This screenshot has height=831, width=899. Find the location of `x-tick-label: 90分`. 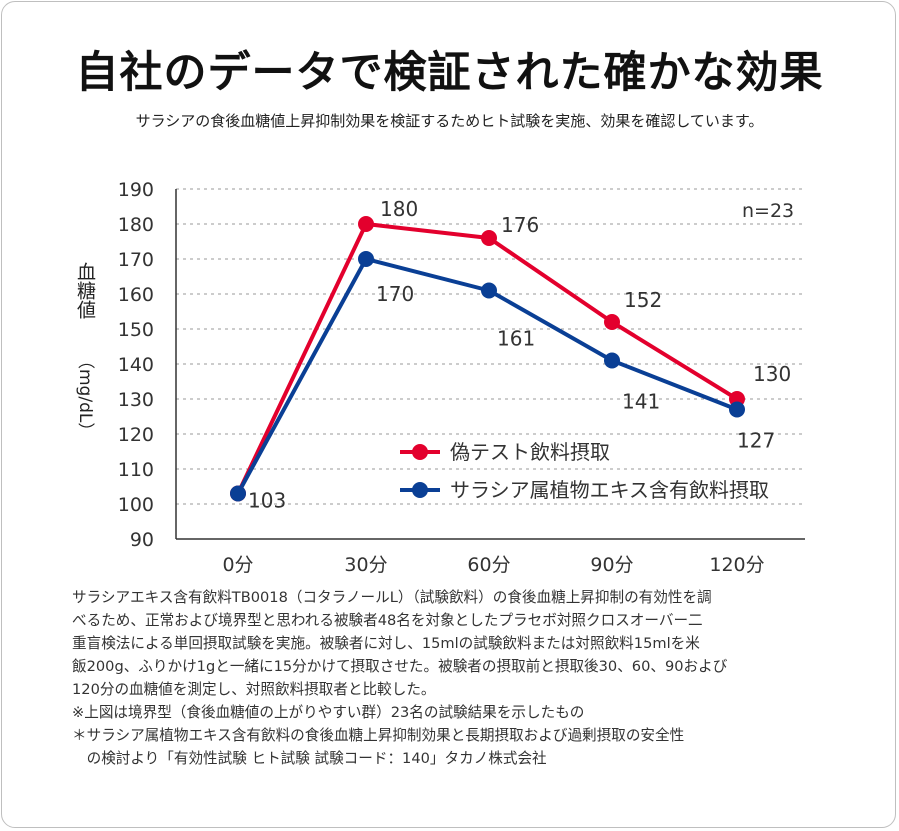

x-tick-label: 90分 is located at coordinates (611, 565).